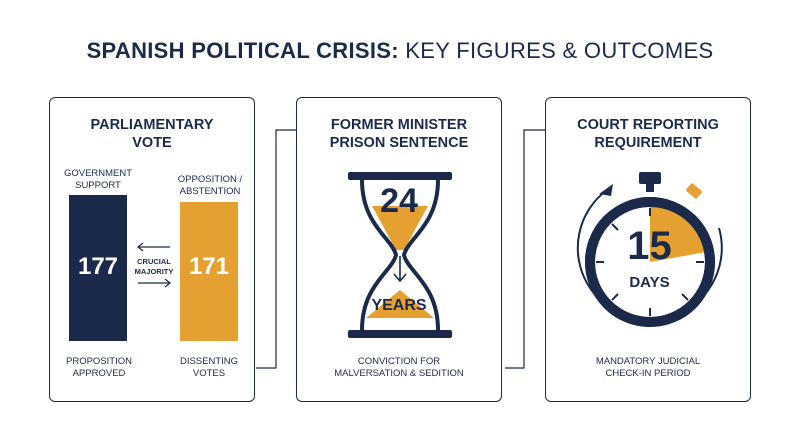 The width and height of the screenshot is (800, 447). Describe the element at coordinates (209, 266) in the screenshot. I see `opposition-value: 171` at that location.